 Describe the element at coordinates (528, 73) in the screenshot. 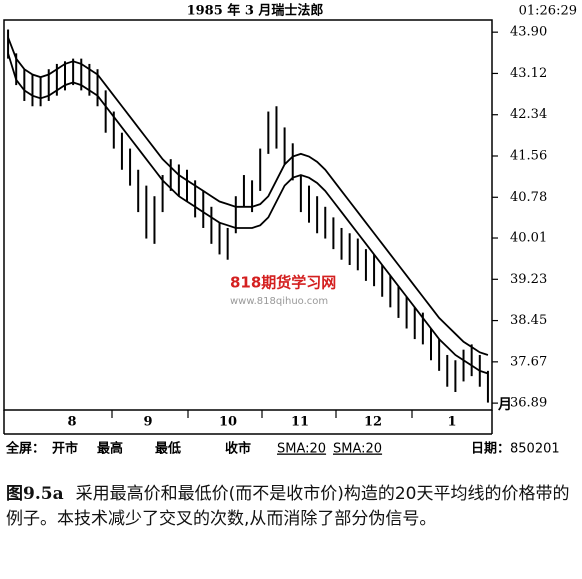

I see `y-tick-label: 43.12` at that location.